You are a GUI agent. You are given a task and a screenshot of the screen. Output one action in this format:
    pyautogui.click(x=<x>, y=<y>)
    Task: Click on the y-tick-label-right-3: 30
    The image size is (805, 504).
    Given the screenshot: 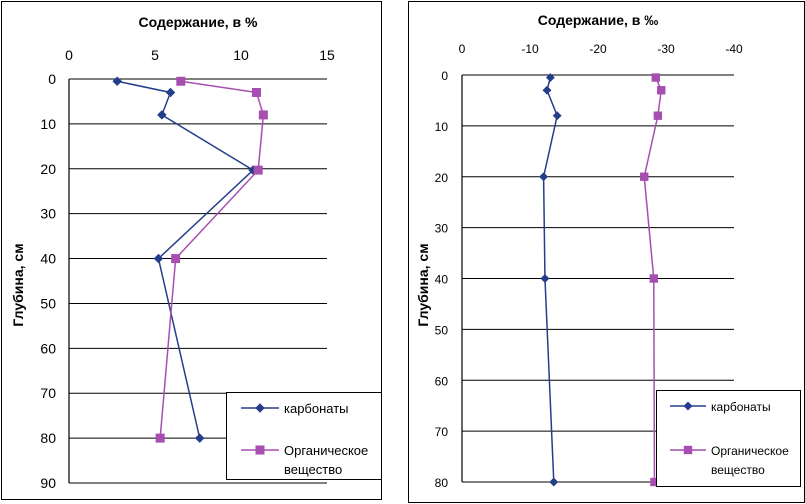 What is the action you would take?
    pyautogui.click(x=442, y=229)
    